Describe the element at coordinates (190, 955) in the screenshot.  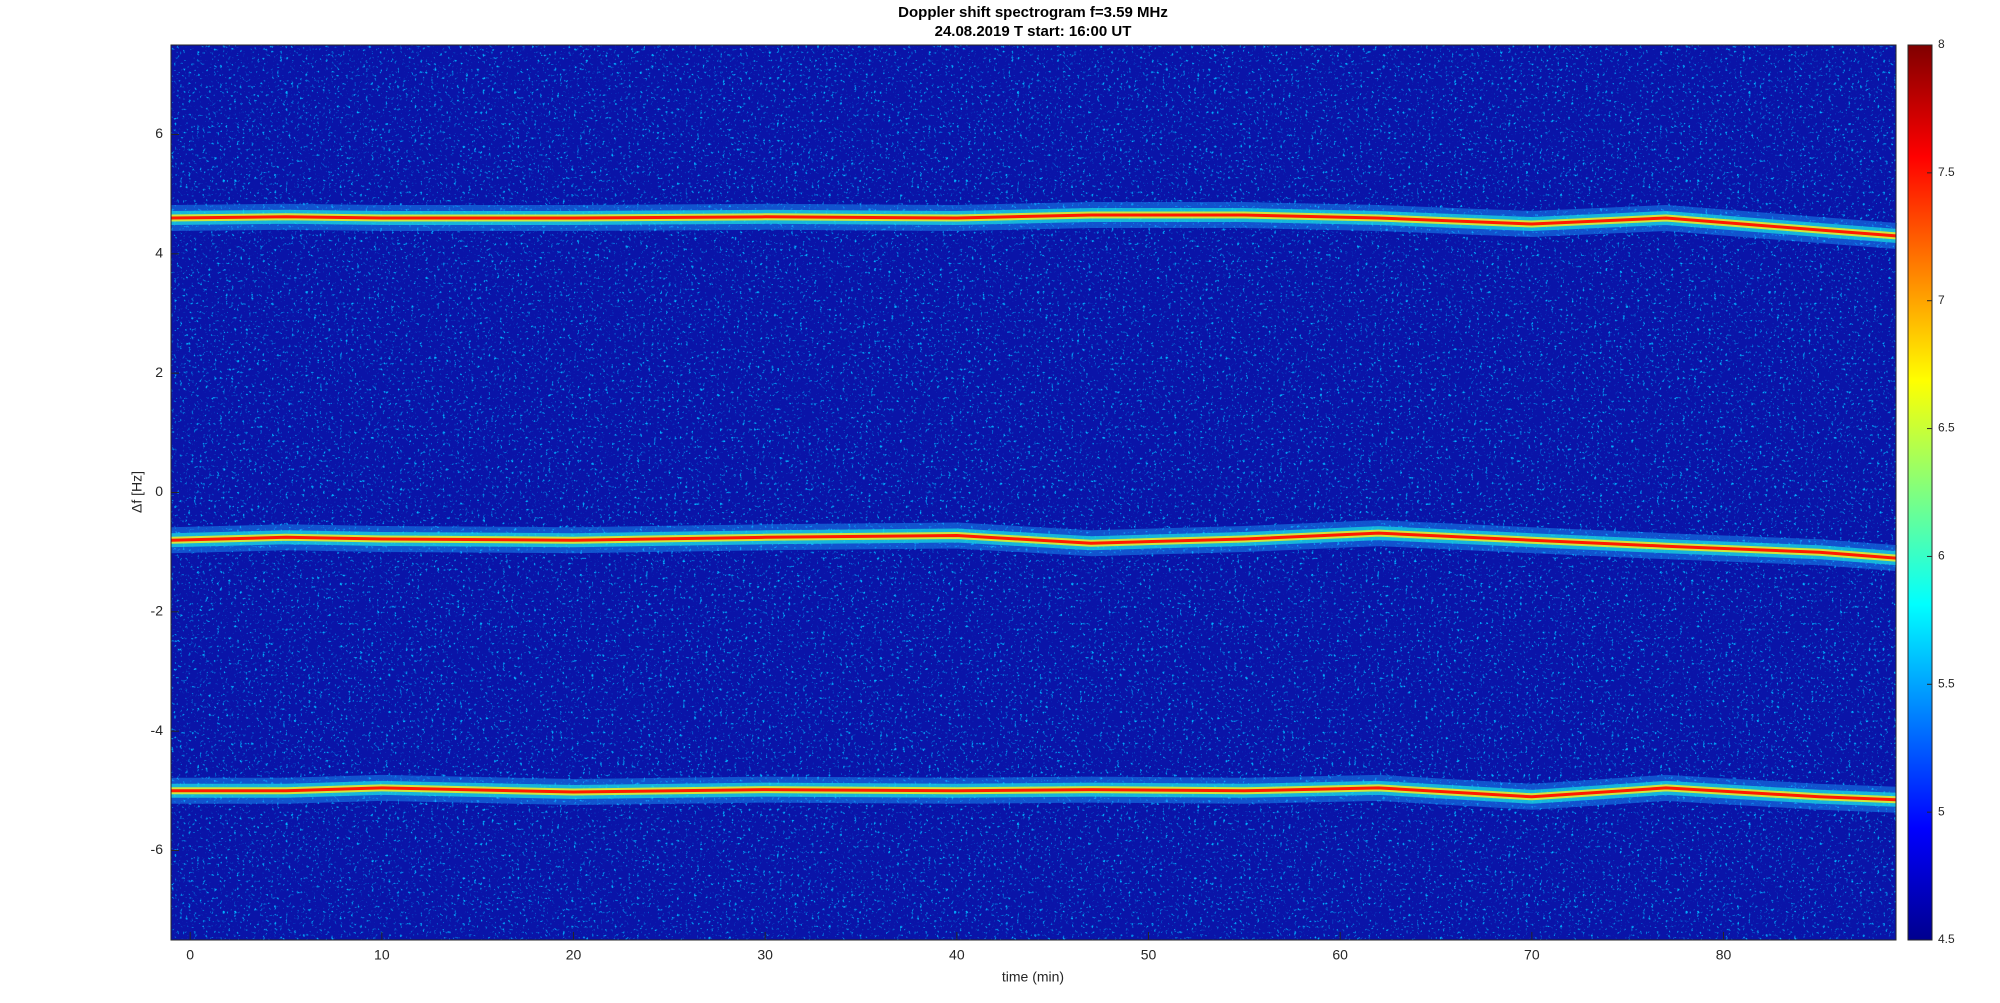
I see `x-tick-label: 0` at that location.